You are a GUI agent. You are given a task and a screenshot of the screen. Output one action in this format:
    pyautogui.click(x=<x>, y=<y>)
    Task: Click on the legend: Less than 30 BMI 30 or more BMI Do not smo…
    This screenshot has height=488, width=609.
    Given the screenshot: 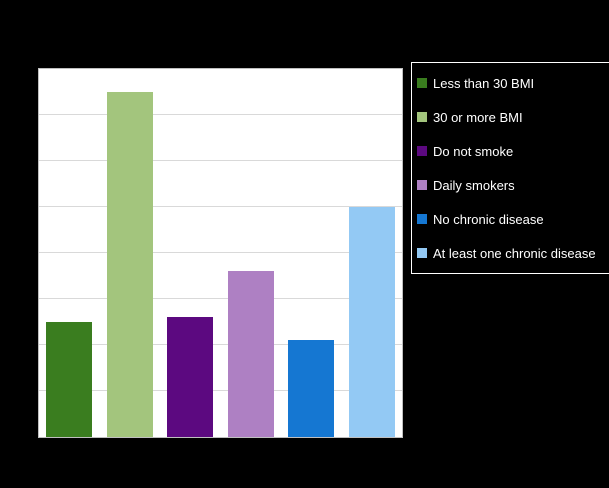 What is the action you would take?
    pyautogui.click(x=510, y=168)
    